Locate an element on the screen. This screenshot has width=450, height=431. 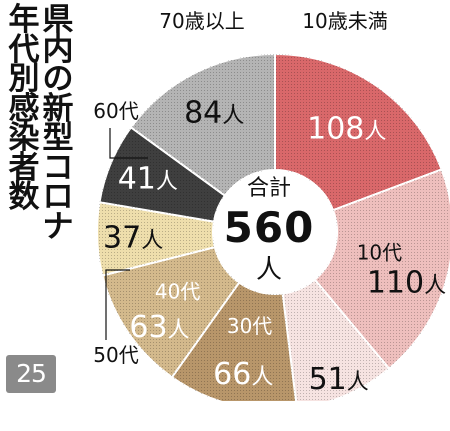
slice-name-label-over70: 70歳以上 is located at coordinates (201, 21).